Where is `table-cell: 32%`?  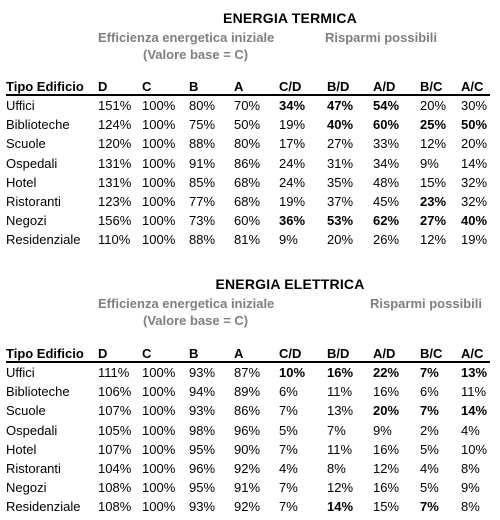
table-cell: 32% is located at coordinates (474, 182).